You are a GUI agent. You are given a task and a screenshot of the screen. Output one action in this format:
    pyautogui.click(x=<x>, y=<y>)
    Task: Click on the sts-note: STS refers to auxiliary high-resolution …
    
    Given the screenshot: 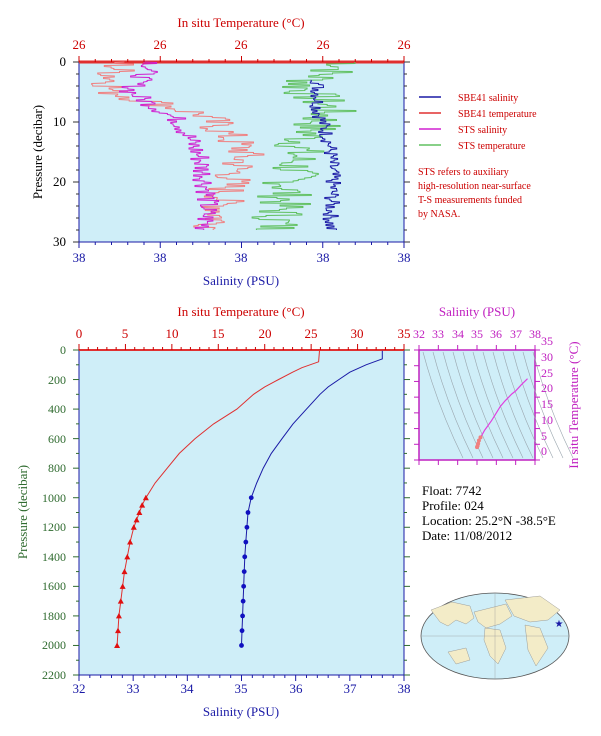 What is the action you would take?
    pyautogui.click(x=474, y=193)
    